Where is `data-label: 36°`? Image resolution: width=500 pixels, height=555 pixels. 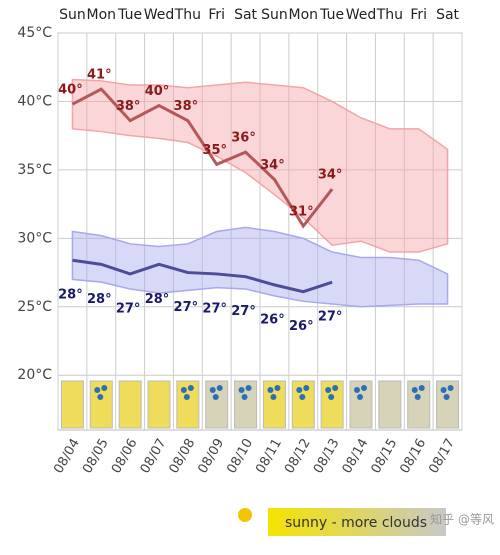 data-label: 36° is located at coordinates (243, 138).